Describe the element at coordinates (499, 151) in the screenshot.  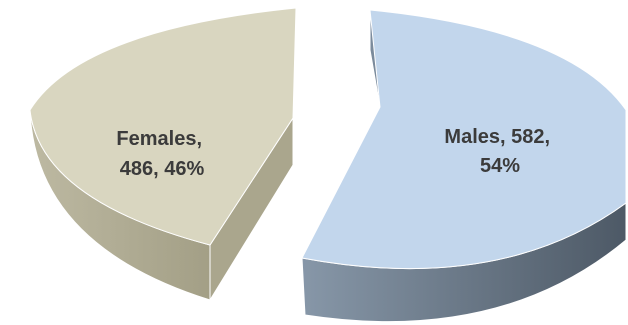
I see `slice-males-label: Males, 582, 54%` at that location.